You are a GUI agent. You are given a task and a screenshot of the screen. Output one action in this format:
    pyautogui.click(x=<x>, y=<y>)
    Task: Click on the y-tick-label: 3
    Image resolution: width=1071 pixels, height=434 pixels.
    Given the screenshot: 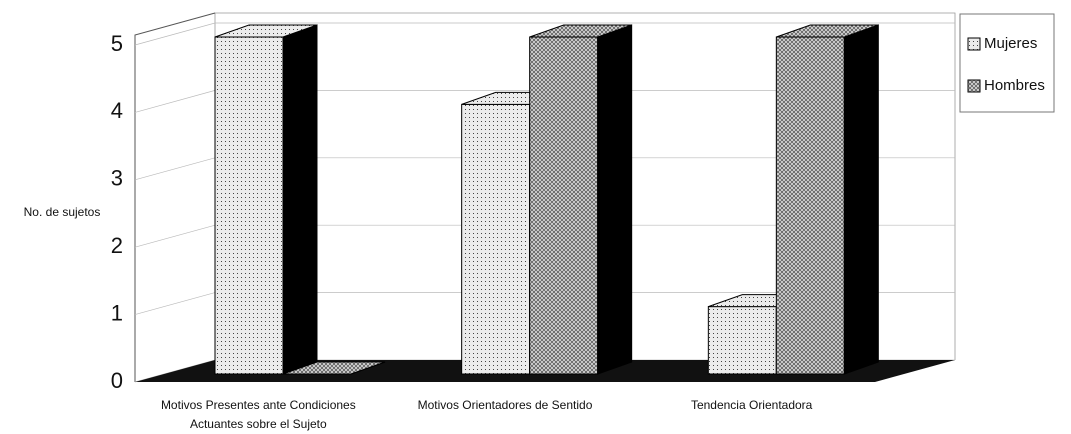 What is the action you would take?
    pyautogui.click(x=117, y=178)
    